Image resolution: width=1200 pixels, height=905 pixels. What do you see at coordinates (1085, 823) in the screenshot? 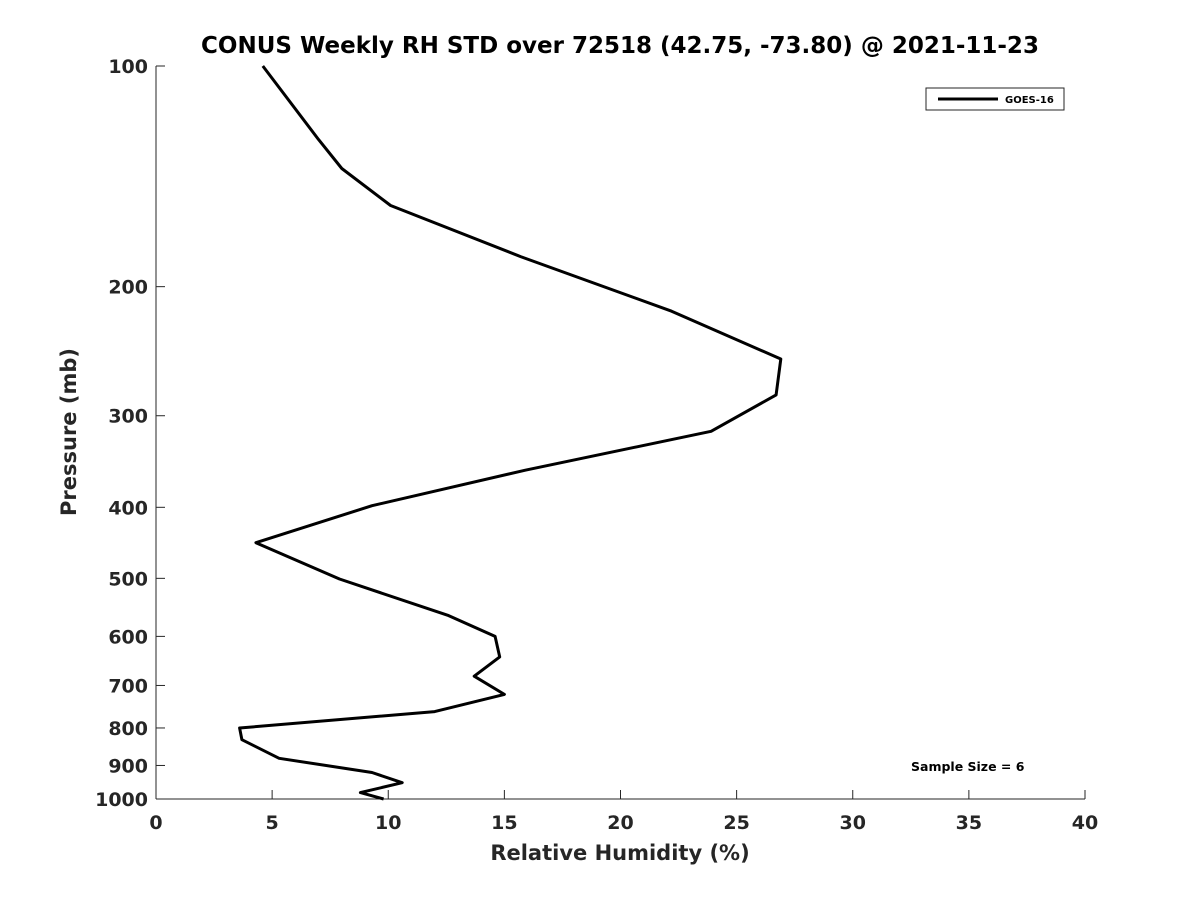
I see `x-tick-label: 40` at bounding box center [1085, 823].